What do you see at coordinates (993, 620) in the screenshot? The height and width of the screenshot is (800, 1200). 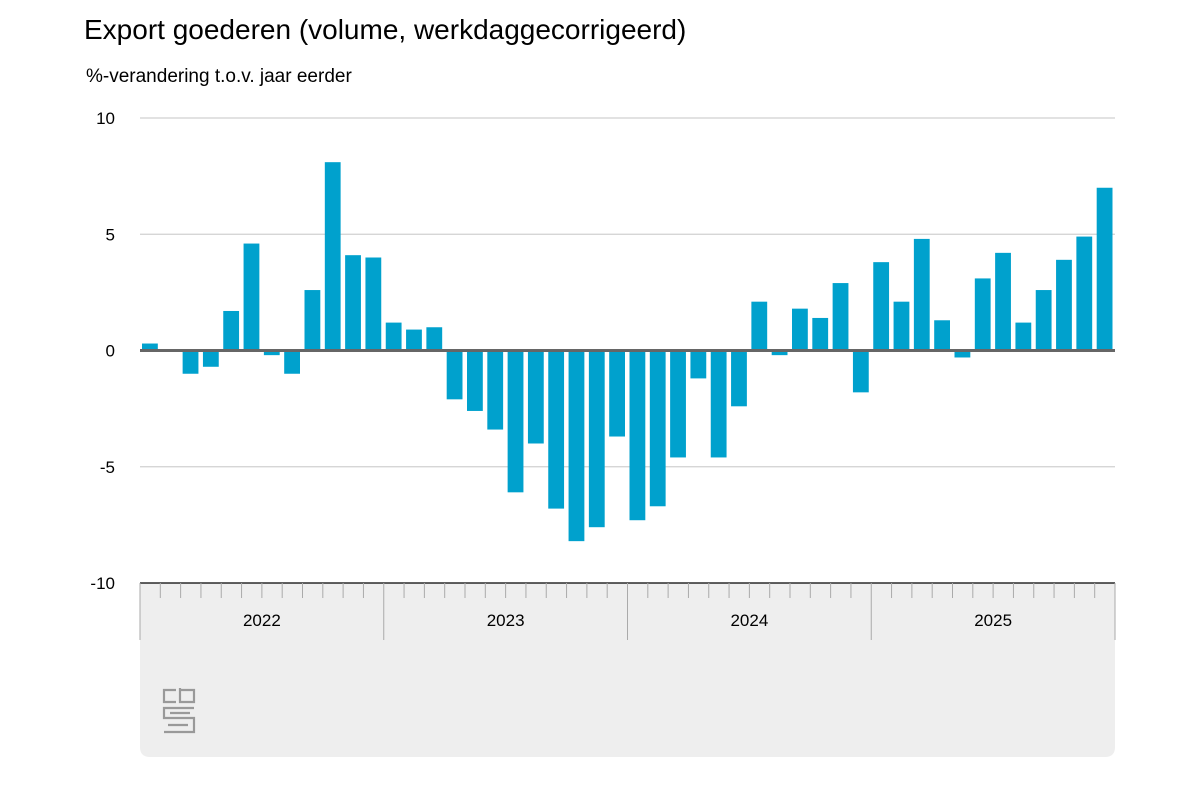 I see `x-tick-label: 2025` at bounding box center [993, 620].